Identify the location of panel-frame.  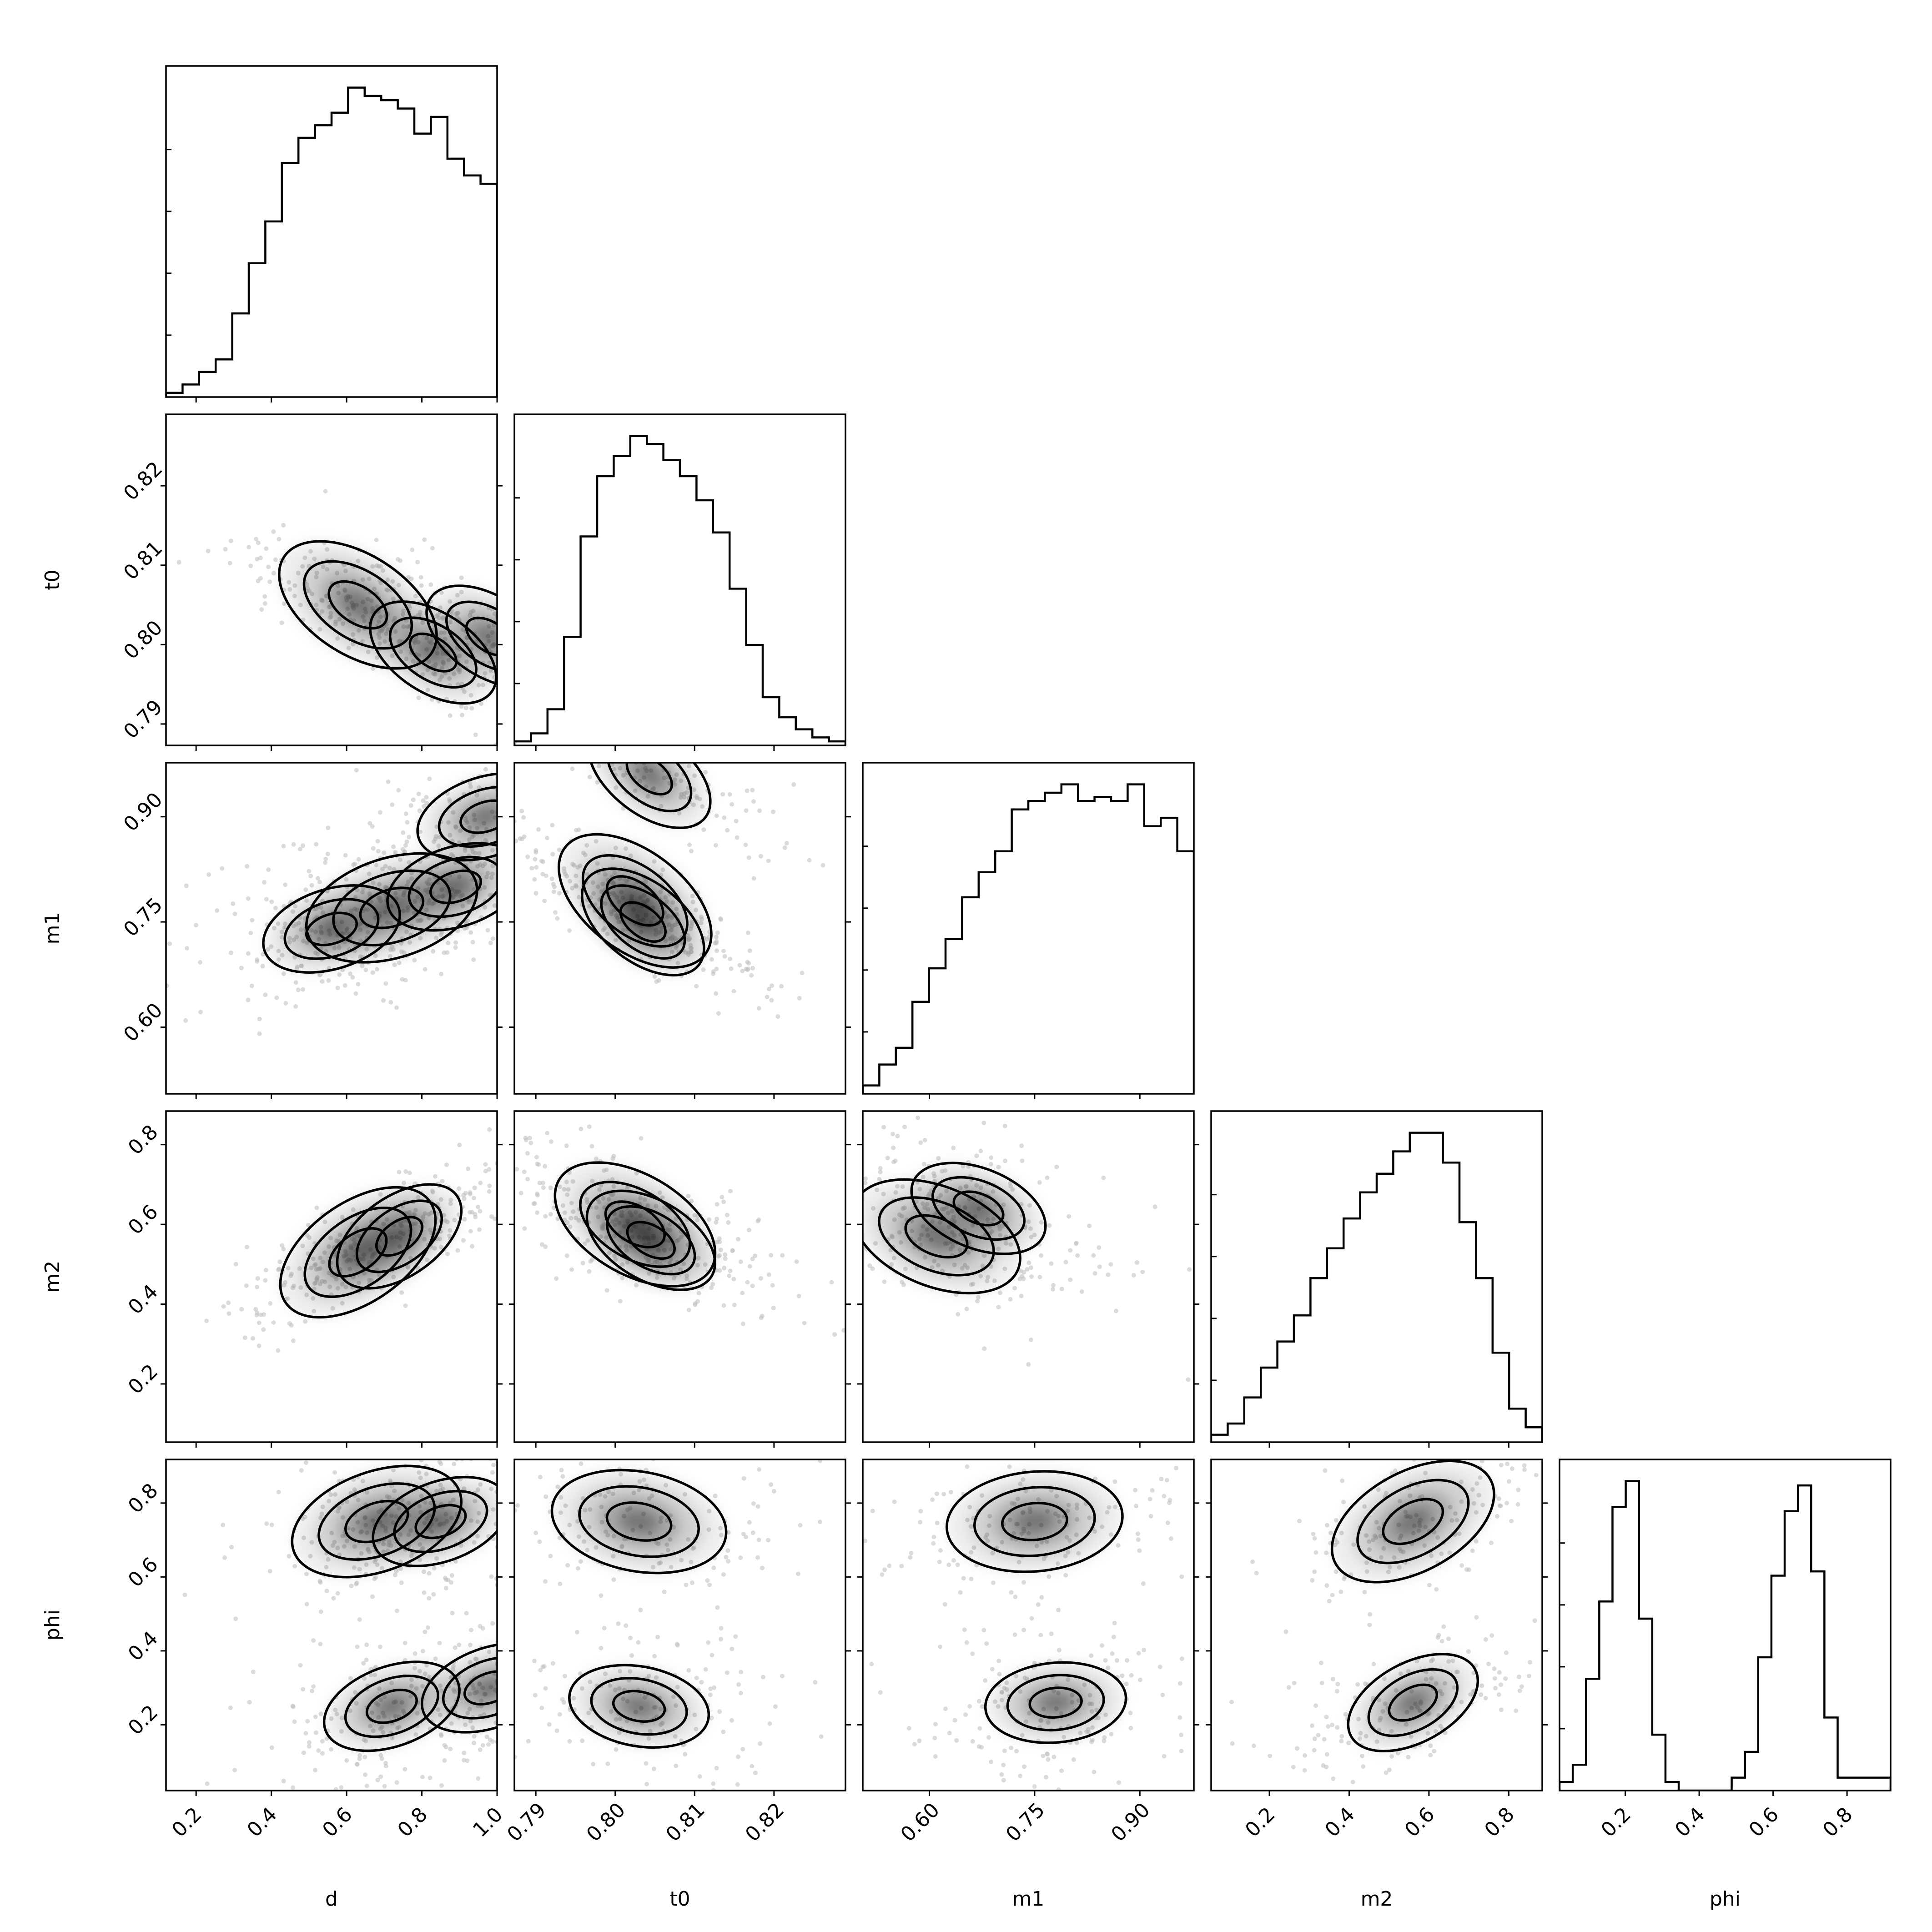
(679, 1625).